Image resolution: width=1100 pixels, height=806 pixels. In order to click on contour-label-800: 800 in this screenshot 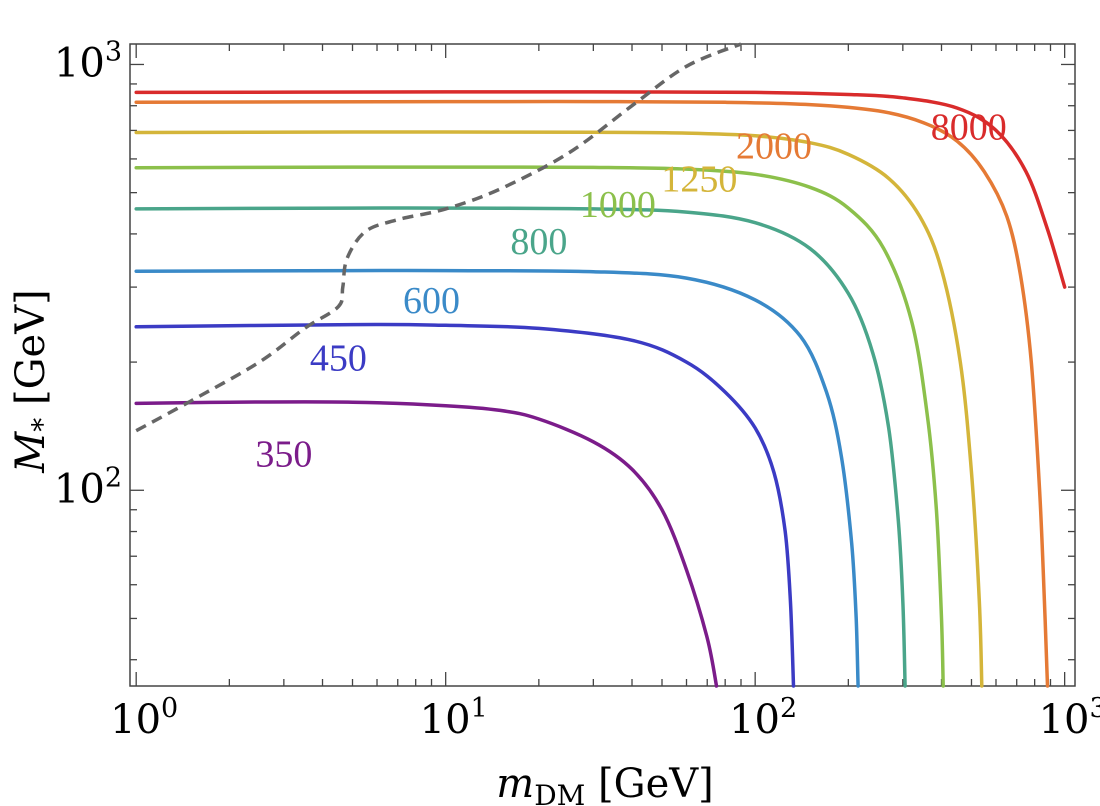, I will do `click(538, 242)`.